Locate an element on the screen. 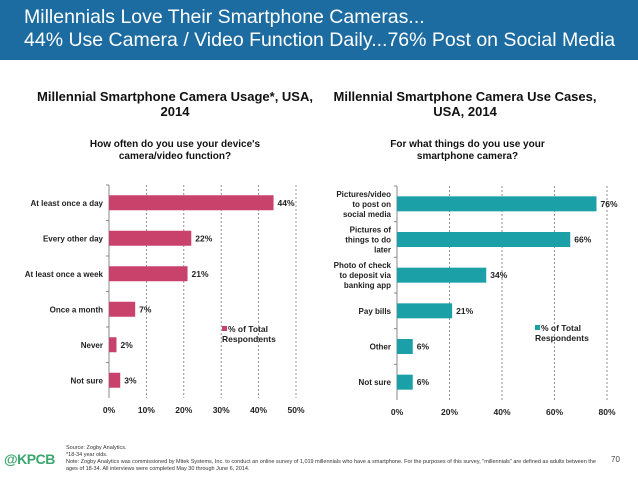 Image resolution: width=638 pixels, height=479 pixels. left-legend-label: Respondents is located at coordinates (249, 339).